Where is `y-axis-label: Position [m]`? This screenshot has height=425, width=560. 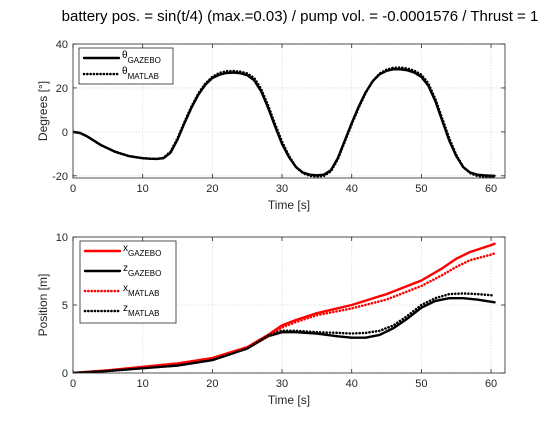
y-axis-label: Position [m] is located at coordinates (43, 305).